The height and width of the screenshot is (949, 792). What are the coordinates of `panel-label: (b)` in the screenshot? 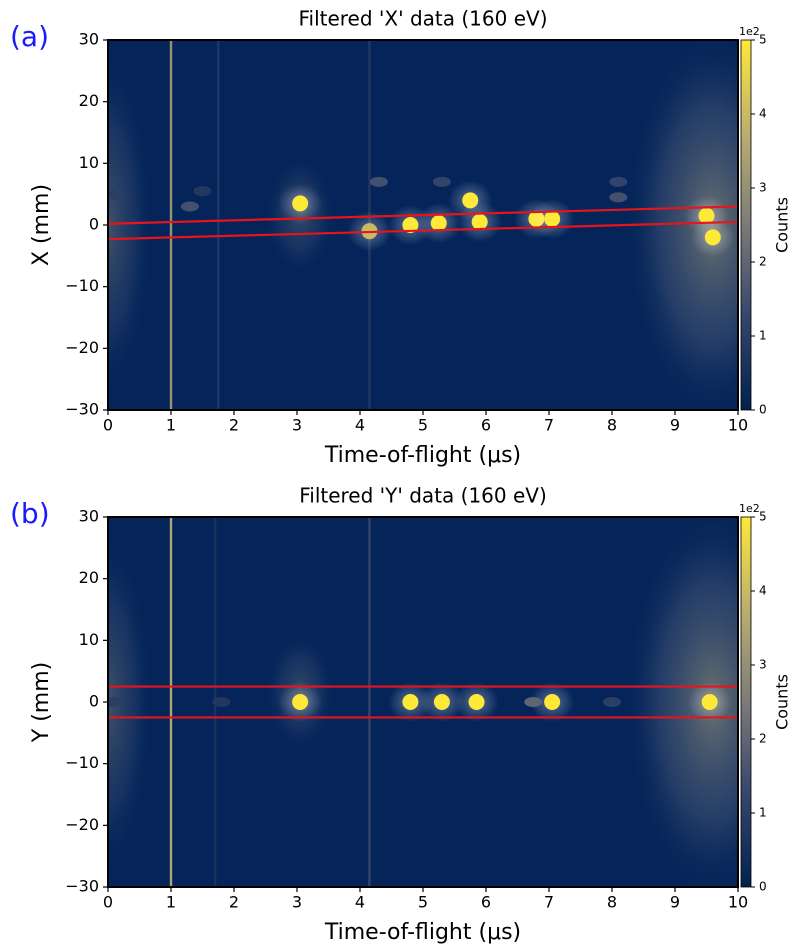 It's located at (30, 513).